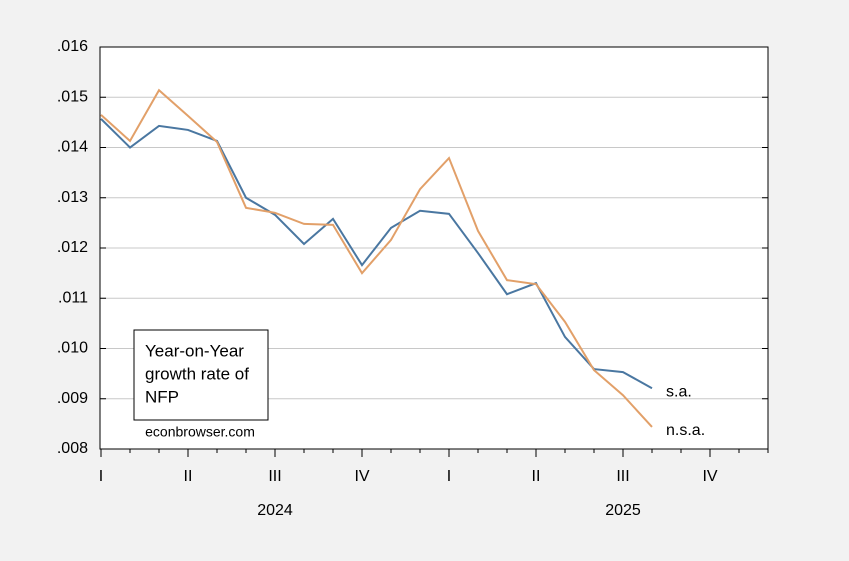  I want to click on y-tick-label: .016, so click(72, 46).